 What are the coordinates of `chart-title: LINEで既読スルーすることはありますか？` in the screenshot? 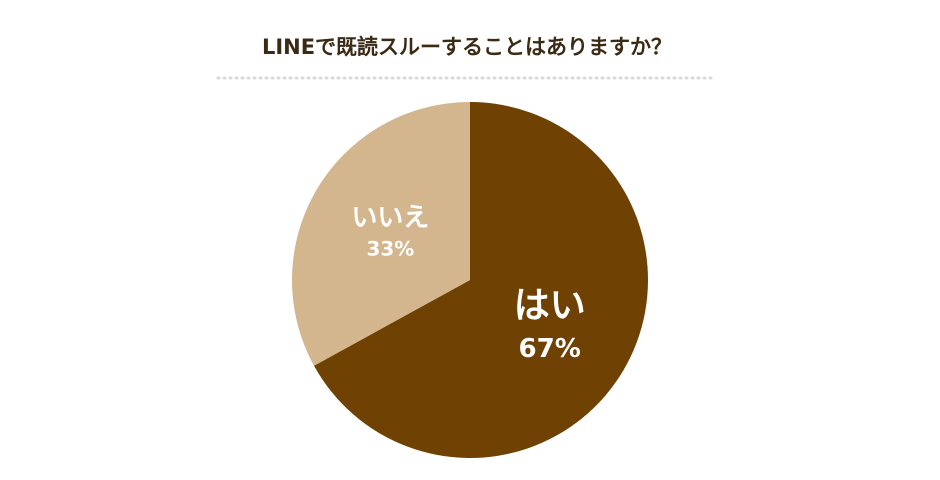 It's located at (467, 47).